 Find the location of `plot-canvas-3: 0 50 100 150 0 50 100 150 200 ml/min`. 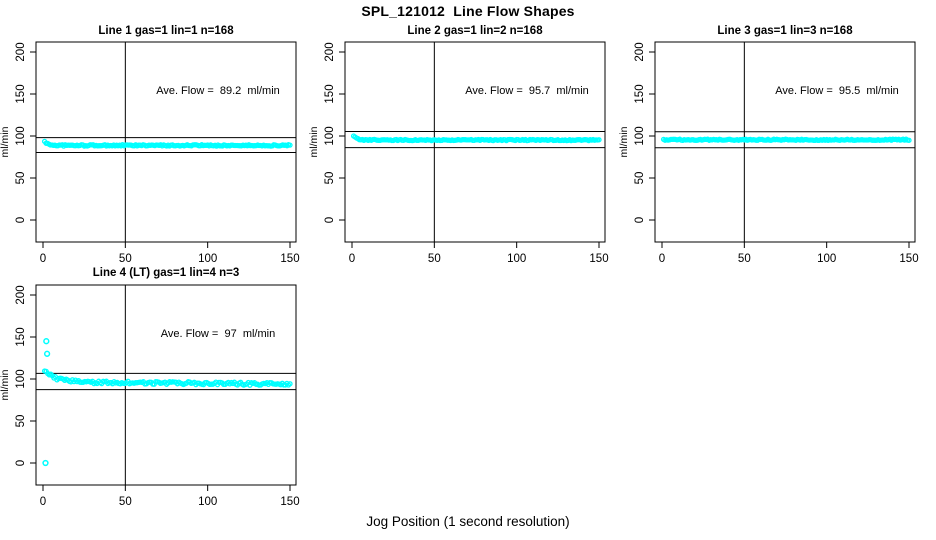

plot-canvas-3: 0 50 100 150 0 50 100 150 200 ml/min is located at coordinates (768, 153).